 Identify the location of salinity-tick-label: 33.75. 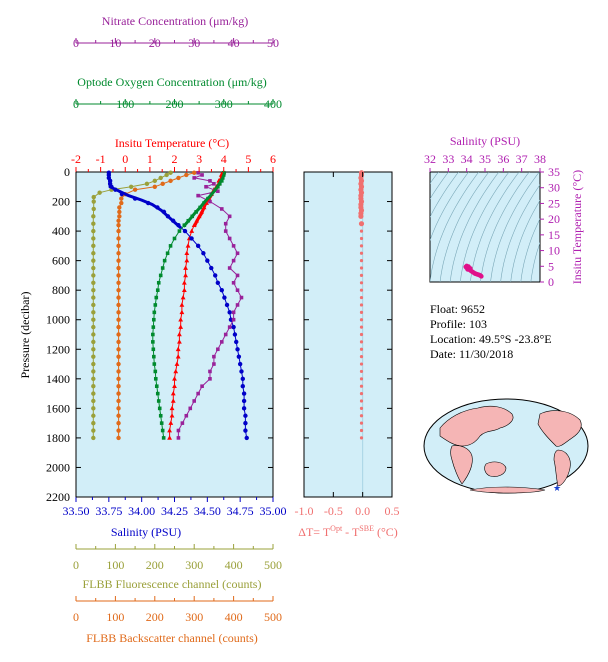
(108, 511).